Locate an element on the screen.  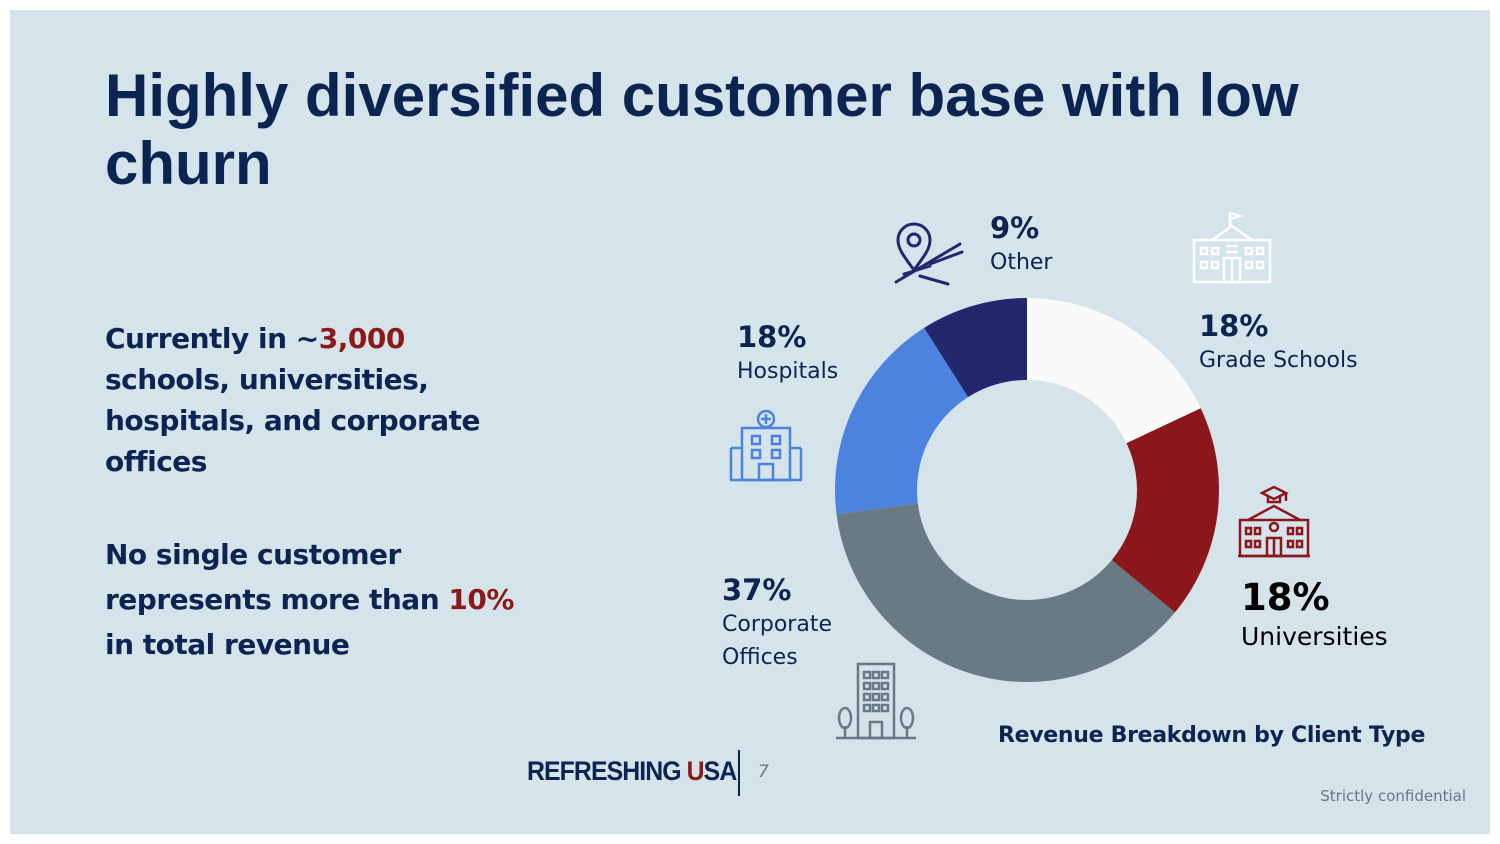
map-pin-route-icon is located at coordinates (929, 254).